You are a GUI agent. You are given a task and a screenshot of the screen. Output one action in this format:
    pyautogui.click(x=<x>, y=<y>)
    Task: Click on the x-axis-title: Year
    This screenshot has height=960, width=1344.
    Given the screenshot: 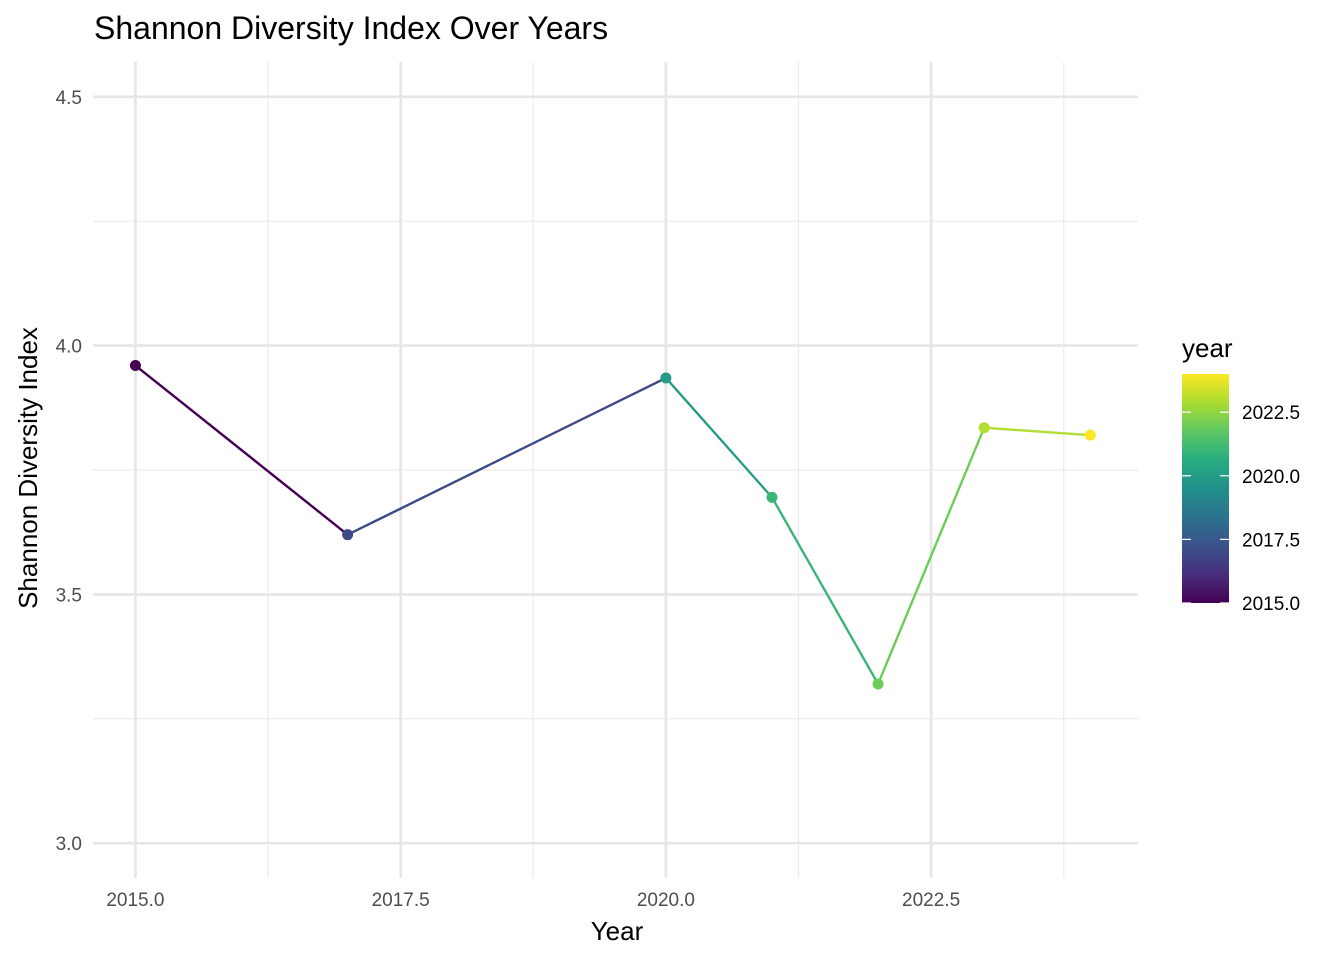 What is the action you would take?
    pyautogui.click(x=617, y=931)
    